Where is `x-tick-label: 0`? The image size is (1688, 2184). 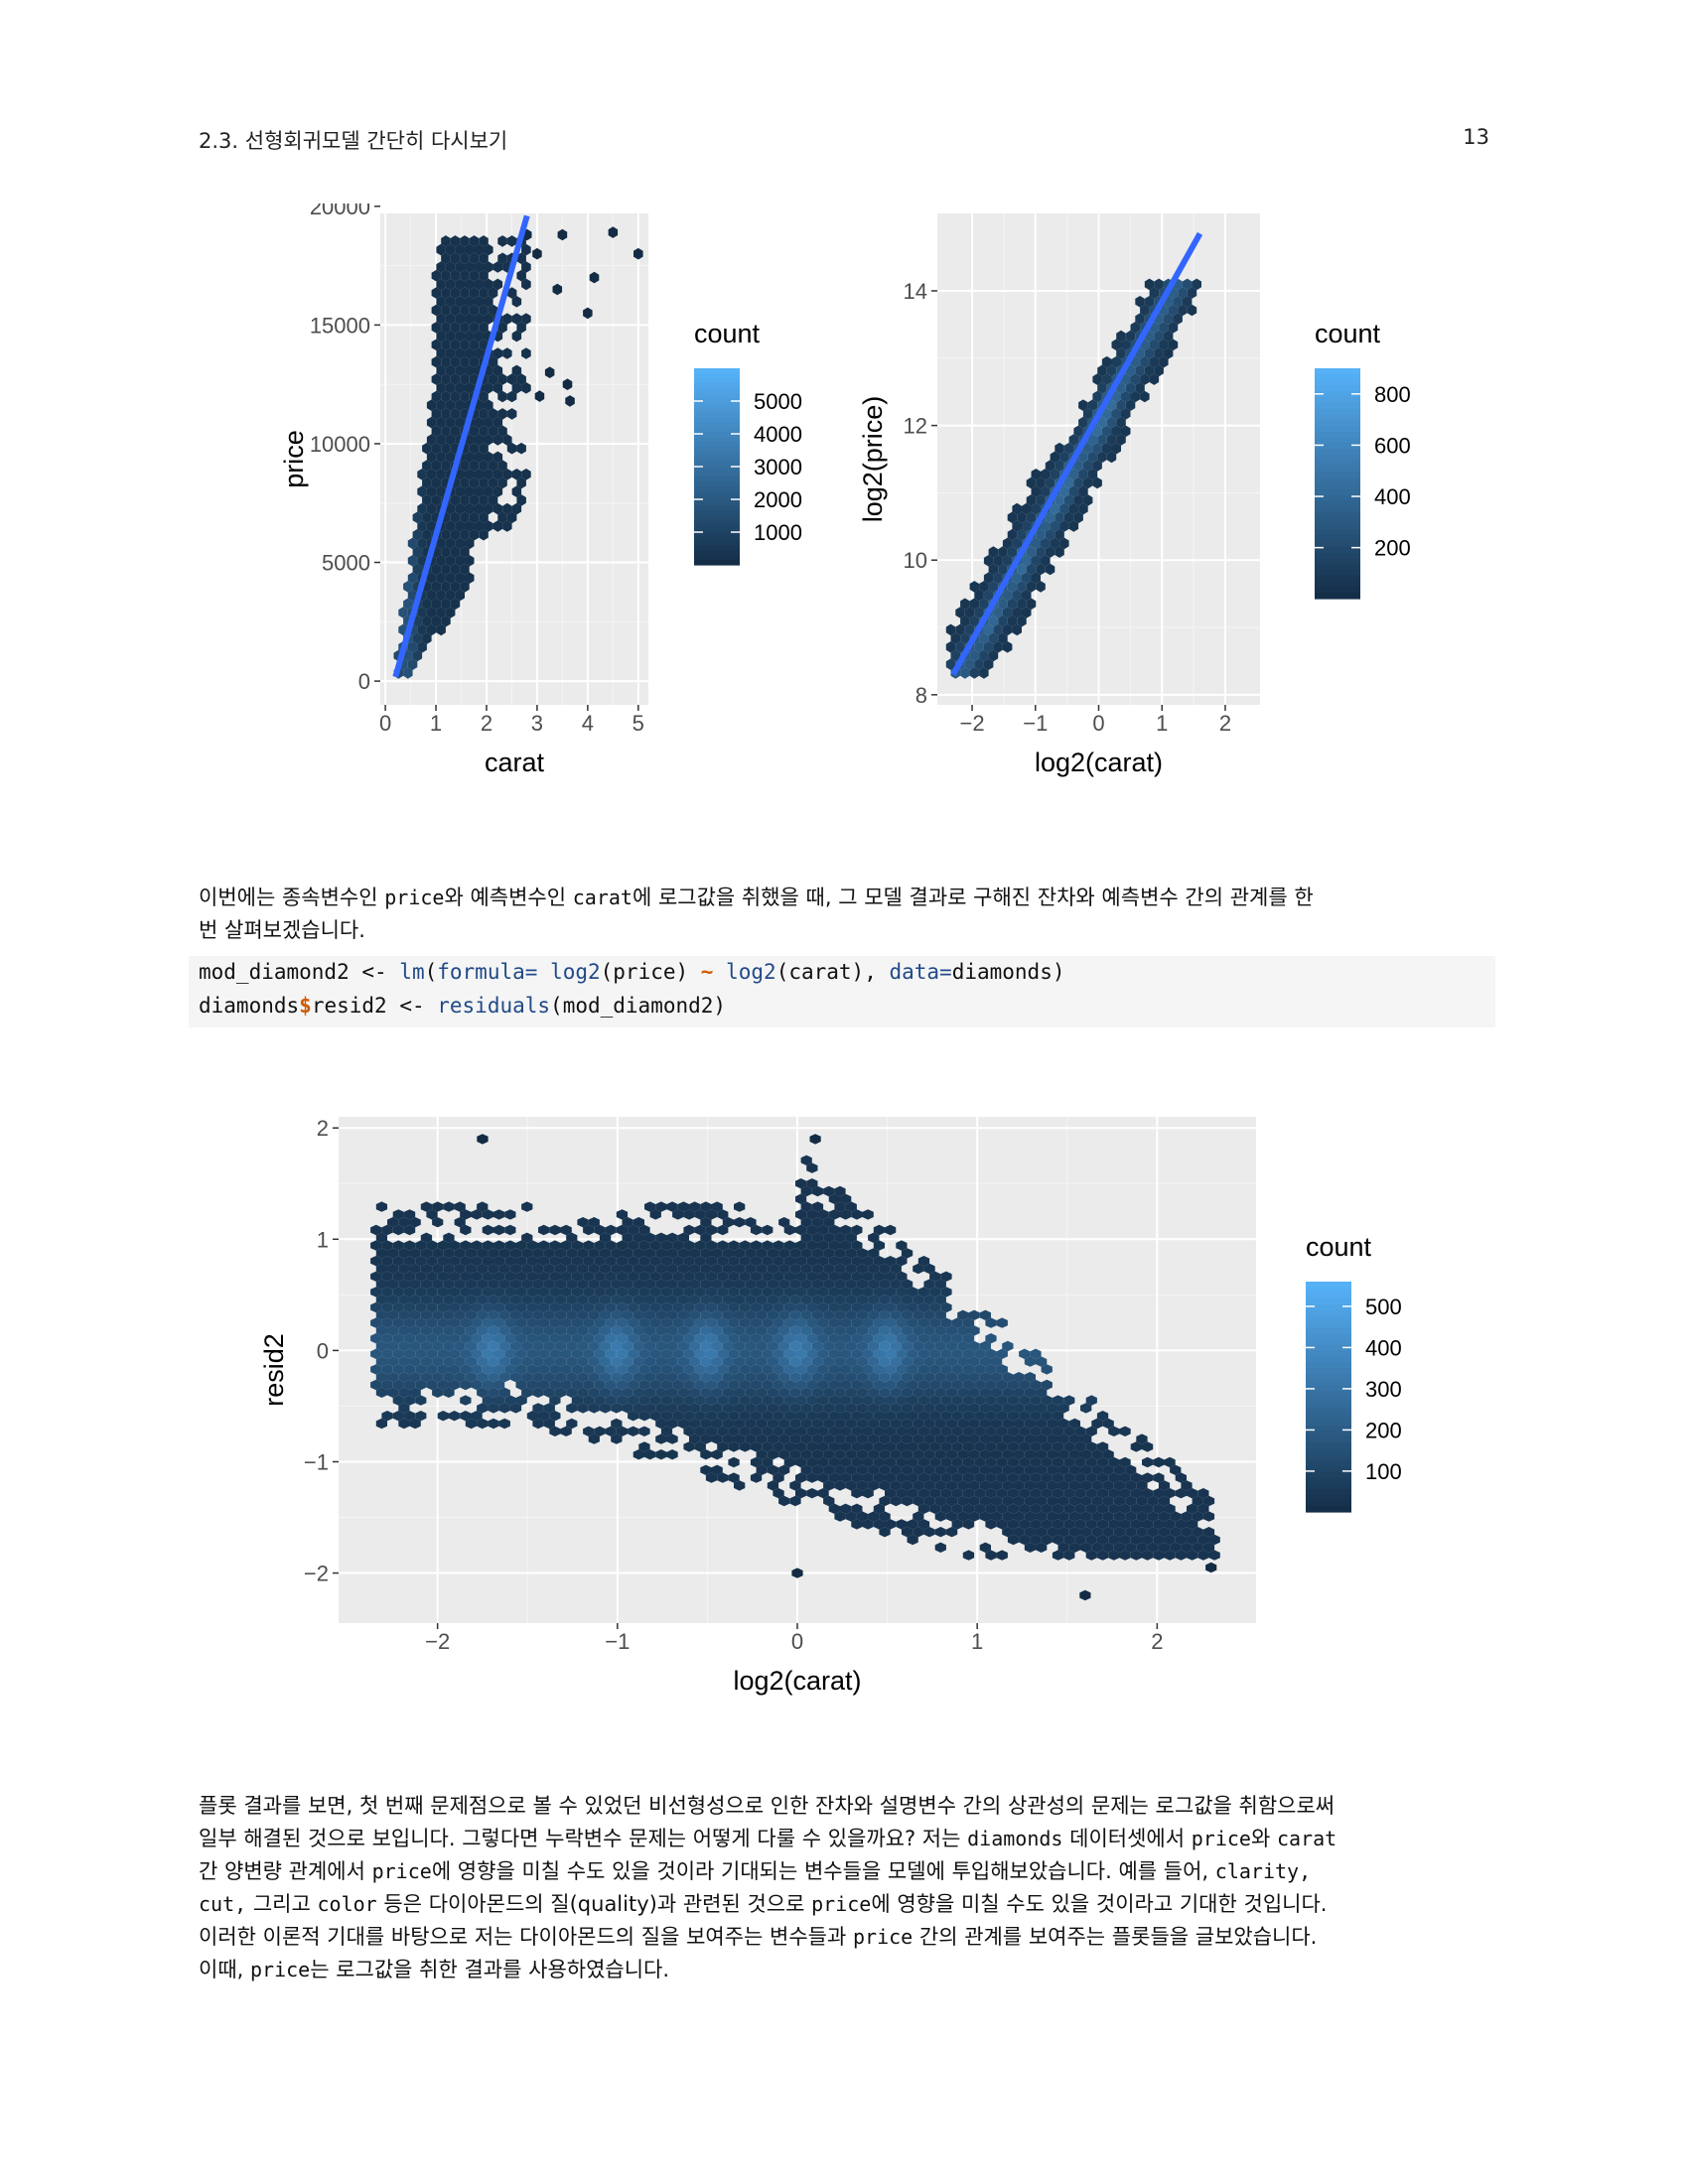 x-tick-label: 0 is located at coordinates (797, 1641).